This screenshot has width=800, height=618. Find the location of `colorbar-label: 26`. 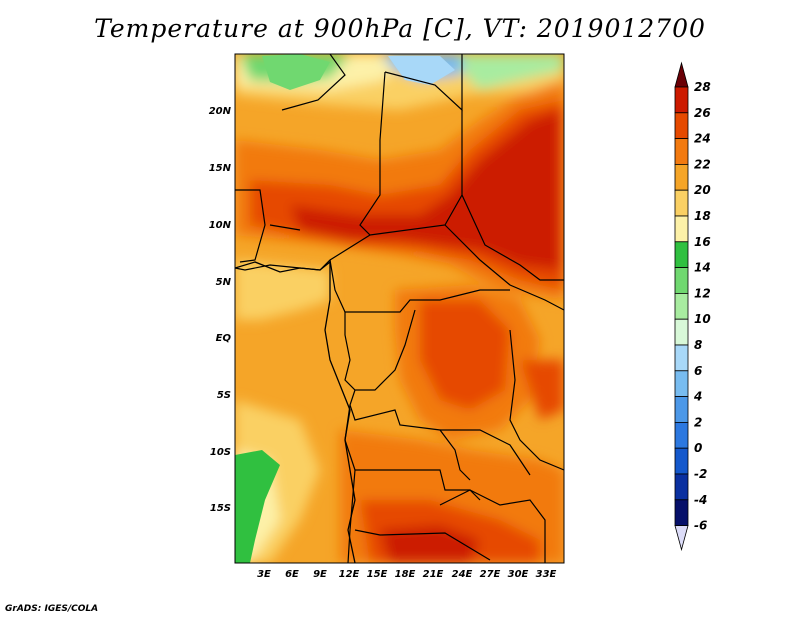

colorbar-label: 26 is located at coordinates (702, 113).